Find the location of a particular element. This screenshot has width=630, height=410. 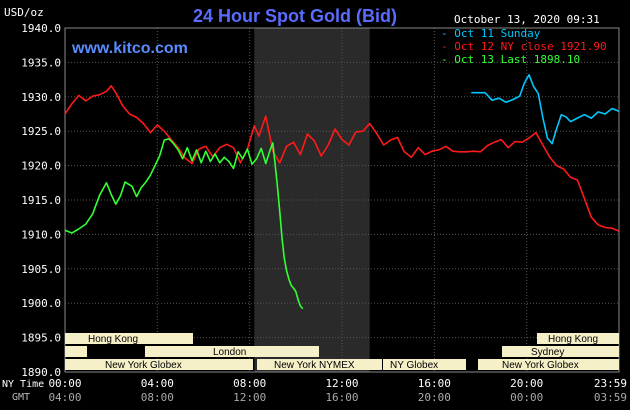

session-new-york-globex-2-label: New York Globex is located at coordinates (540, 365).